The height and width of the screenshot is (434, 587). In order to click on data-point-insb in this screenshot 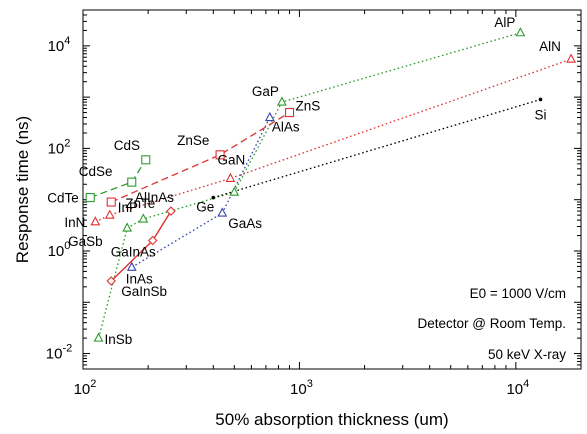, I will do `click(99, 338)`.